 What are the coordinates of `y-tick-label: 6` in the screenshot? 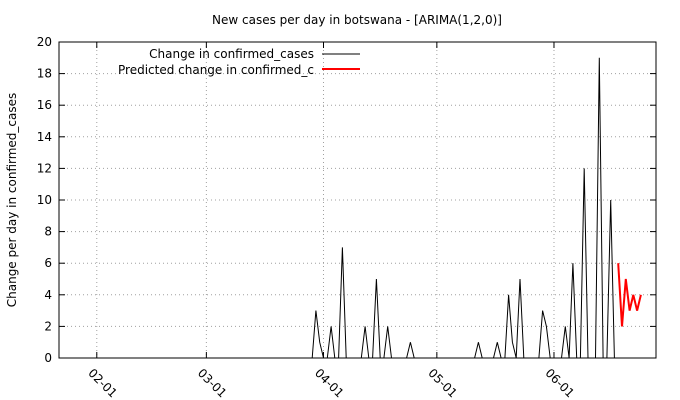 It's located at (48, 263).